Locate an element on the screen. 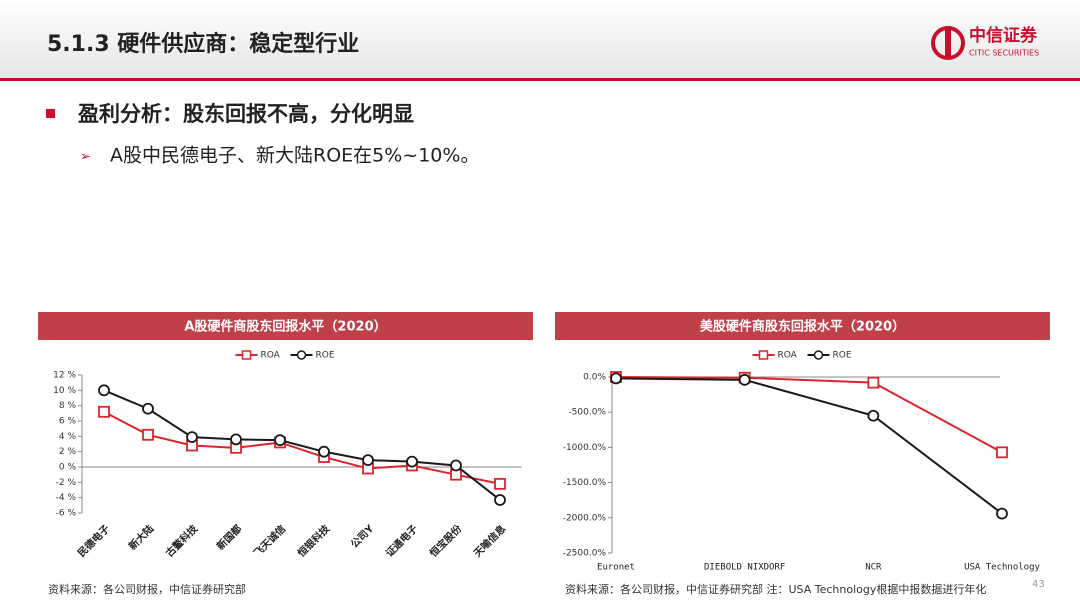 This screenshot has width=1080, height=611. y-tick-label: -1500.0% is located at coordinates (585, 483).